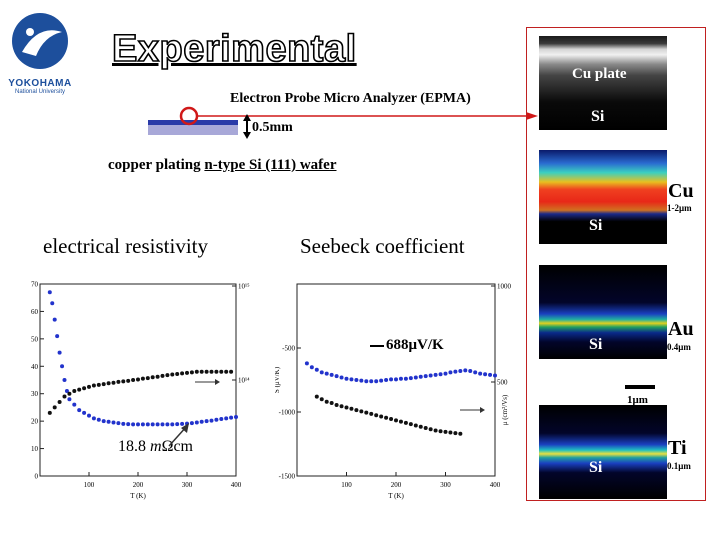 This screenshot has height=540, width=720. What do you see at coordinates (596, 225) in the screenshot?
I see `map-cu-si-label: Si` at bounding box center [596, 225].